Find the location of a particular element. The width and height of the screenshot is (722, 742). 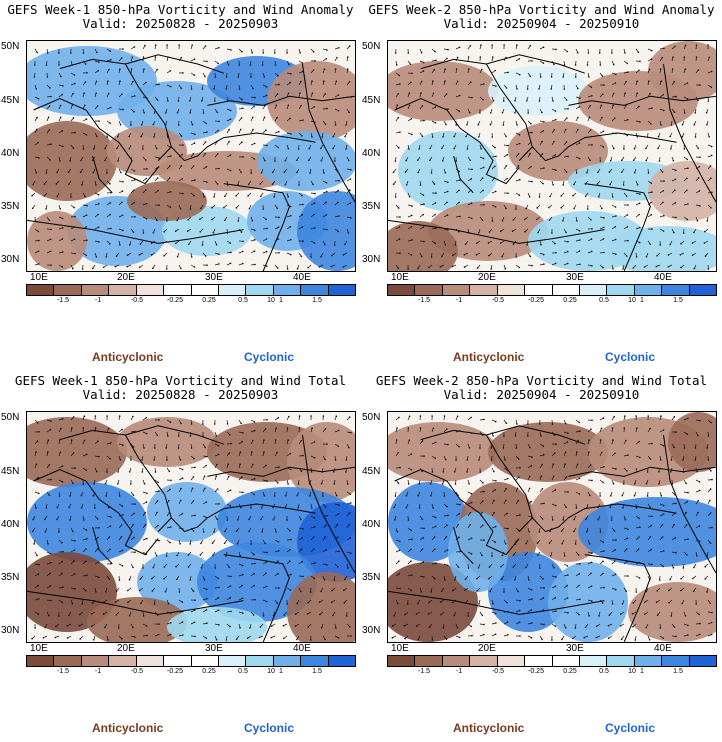

vorticity-region is located at coordinates (433, 602).